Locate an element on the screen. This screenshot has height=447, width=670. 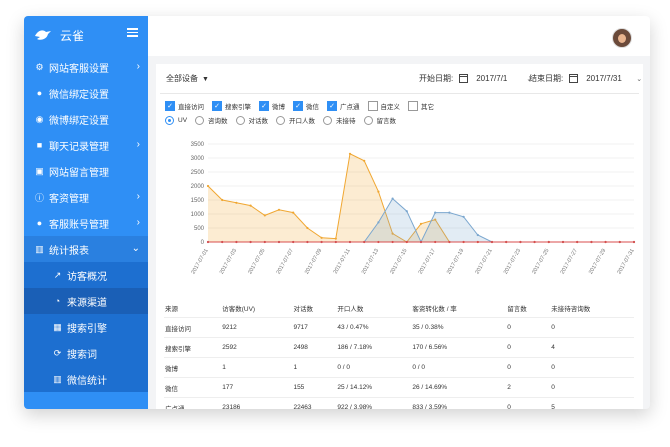
sidebar-item: ● 微信绑定设置 is located at coordinates (86, 93).